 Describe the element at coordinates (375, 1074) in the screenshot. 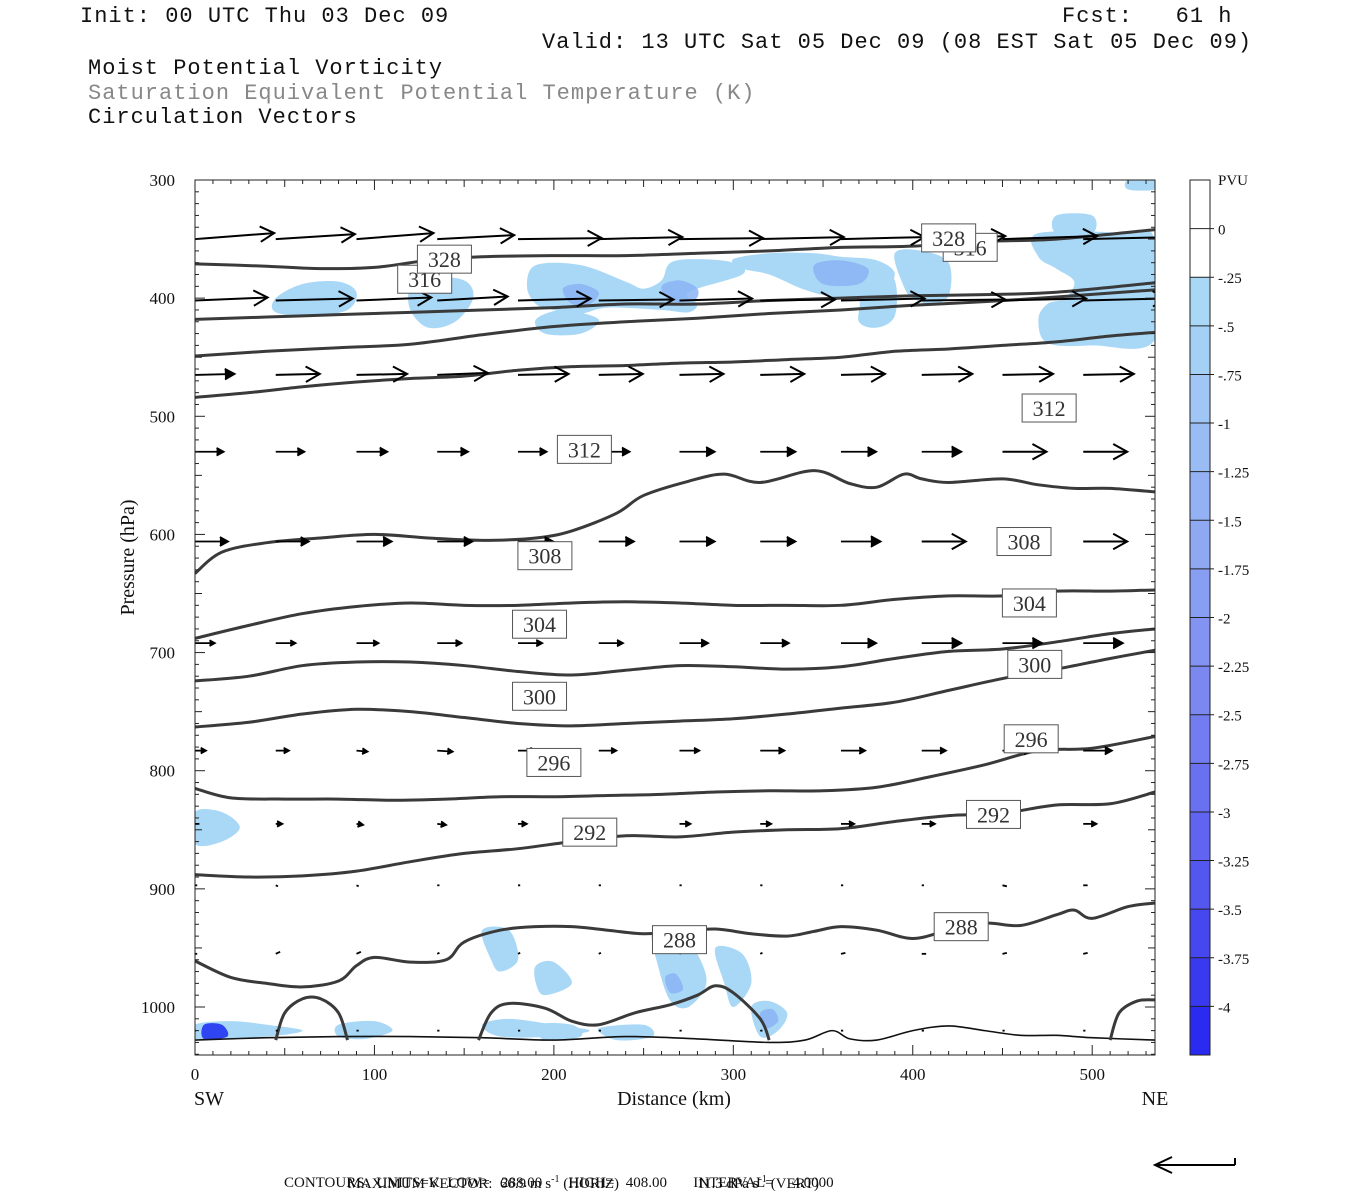

I see `x-tick-label: 100` at that location.